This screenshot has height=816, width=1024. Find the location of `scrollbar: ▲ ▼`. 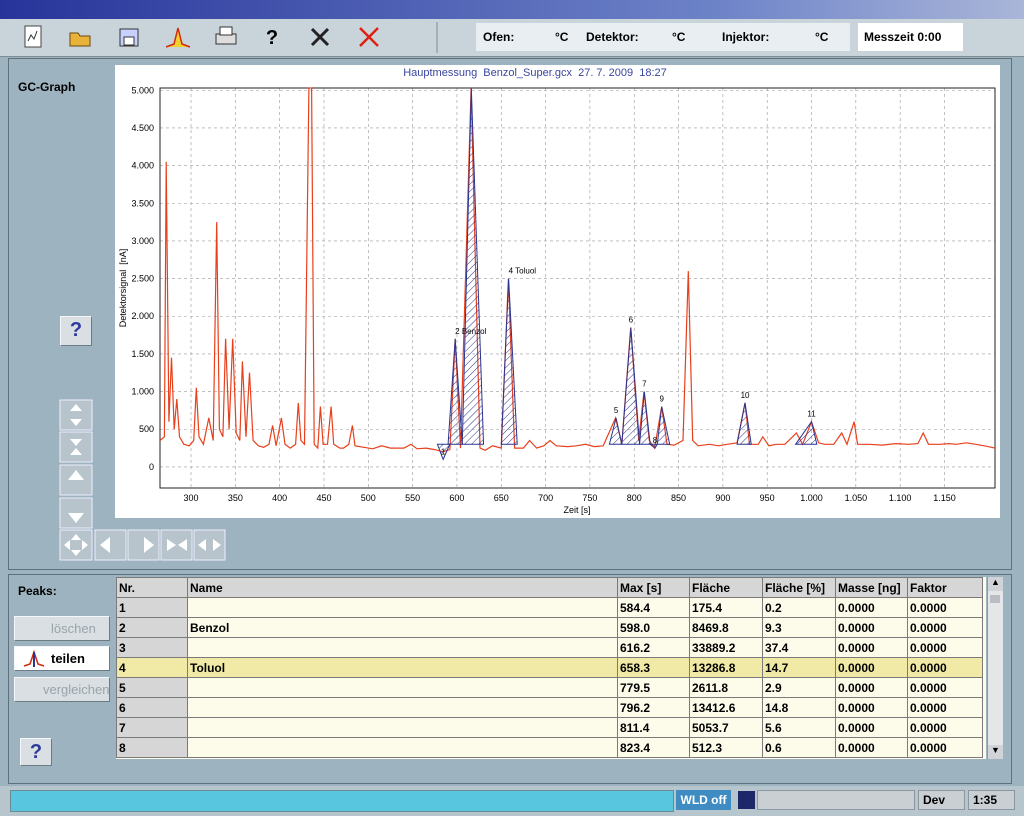

scrollbar: ▲ ▼ is located at coordinates (995, 668).